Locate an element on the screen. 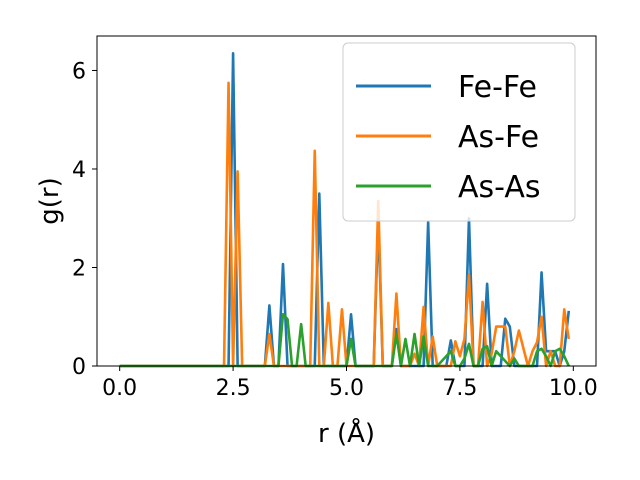 The image size is (640, 480). x-tick-label: 5.0 is located at coordinates (346, 388).